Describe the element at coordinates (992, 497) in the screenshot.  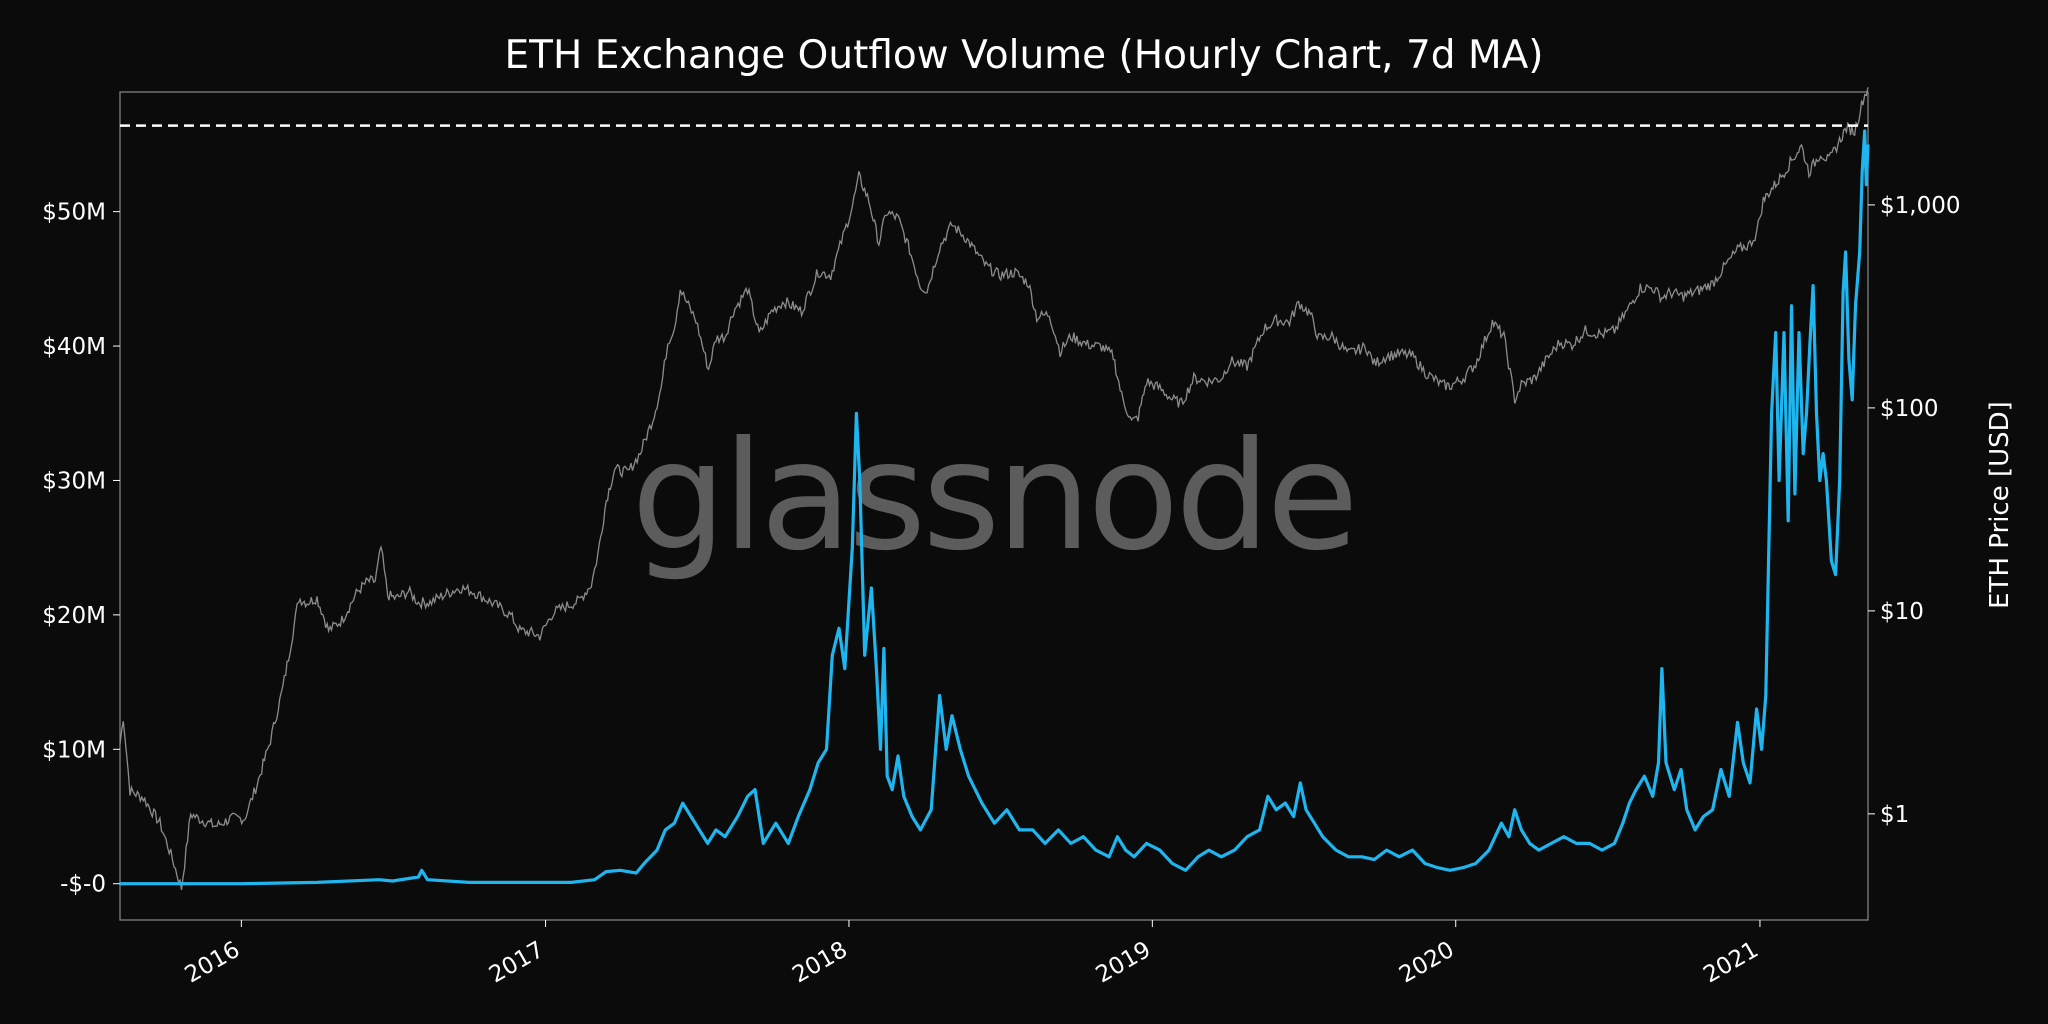
I see `watermark: glassnode` at that location.